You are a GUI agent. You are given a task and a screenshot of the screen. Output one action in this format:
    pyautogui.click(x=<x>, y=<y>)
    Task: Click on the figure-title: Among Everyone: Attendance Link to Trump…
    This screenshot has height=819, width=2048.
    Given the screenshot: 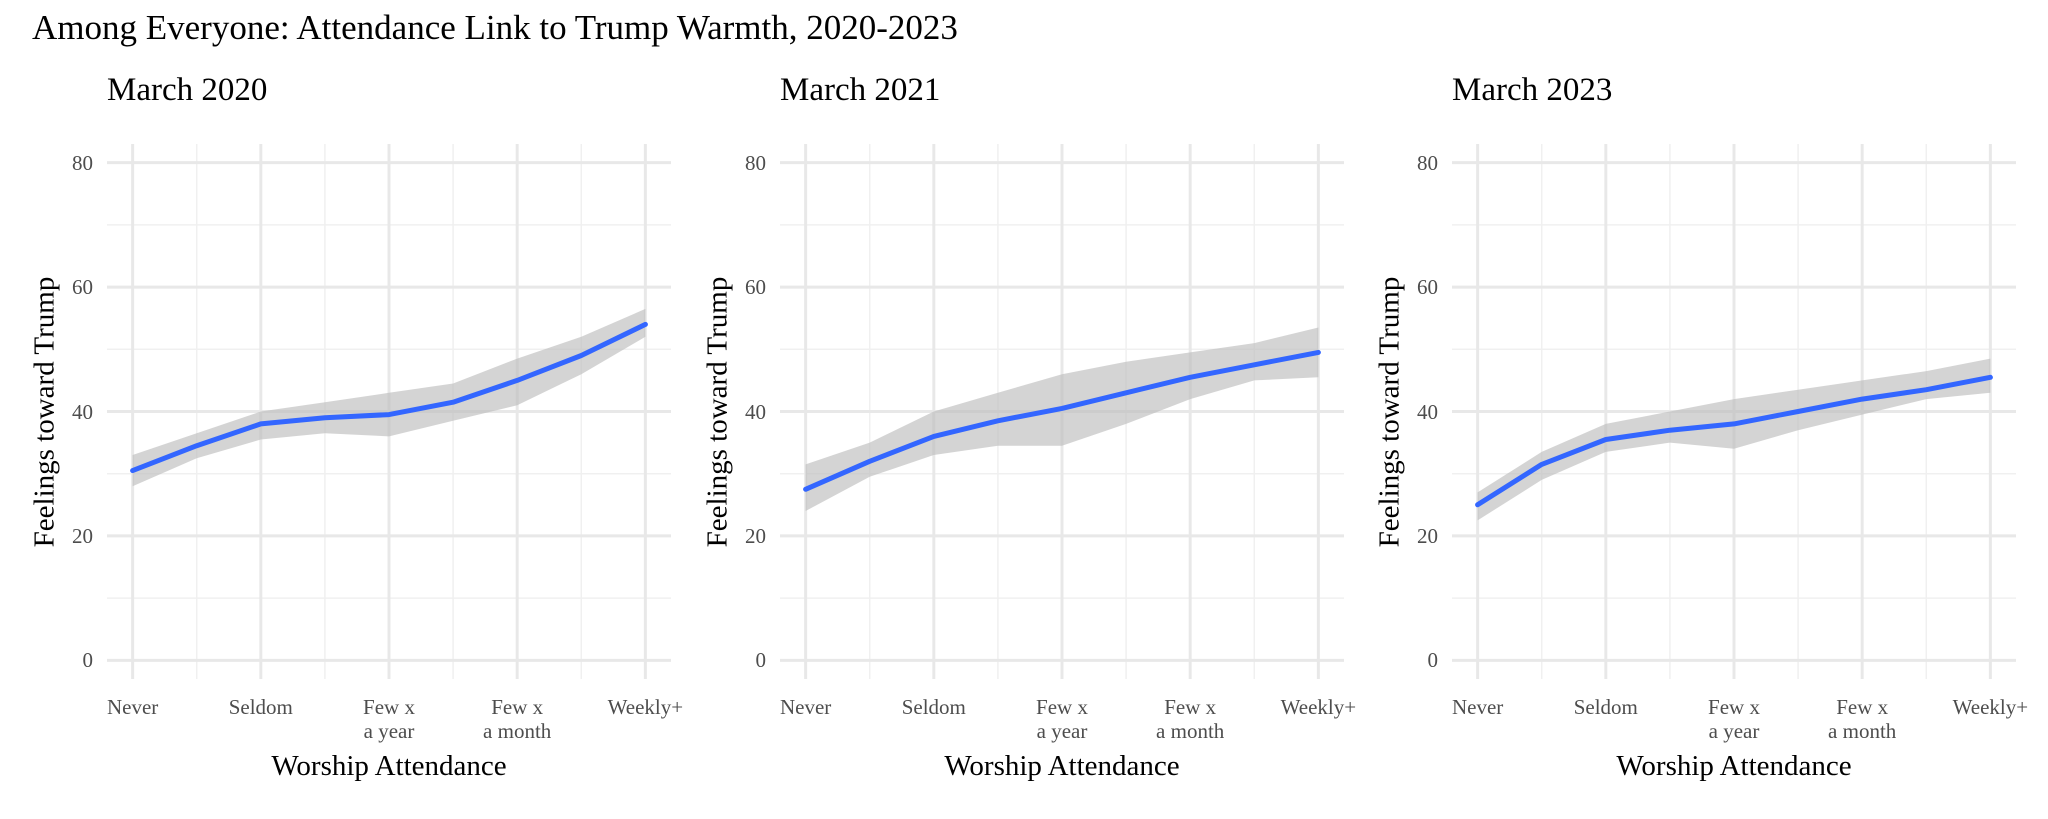 What is the action you would take?
    pyautogui.click(x=495, y=27)
    